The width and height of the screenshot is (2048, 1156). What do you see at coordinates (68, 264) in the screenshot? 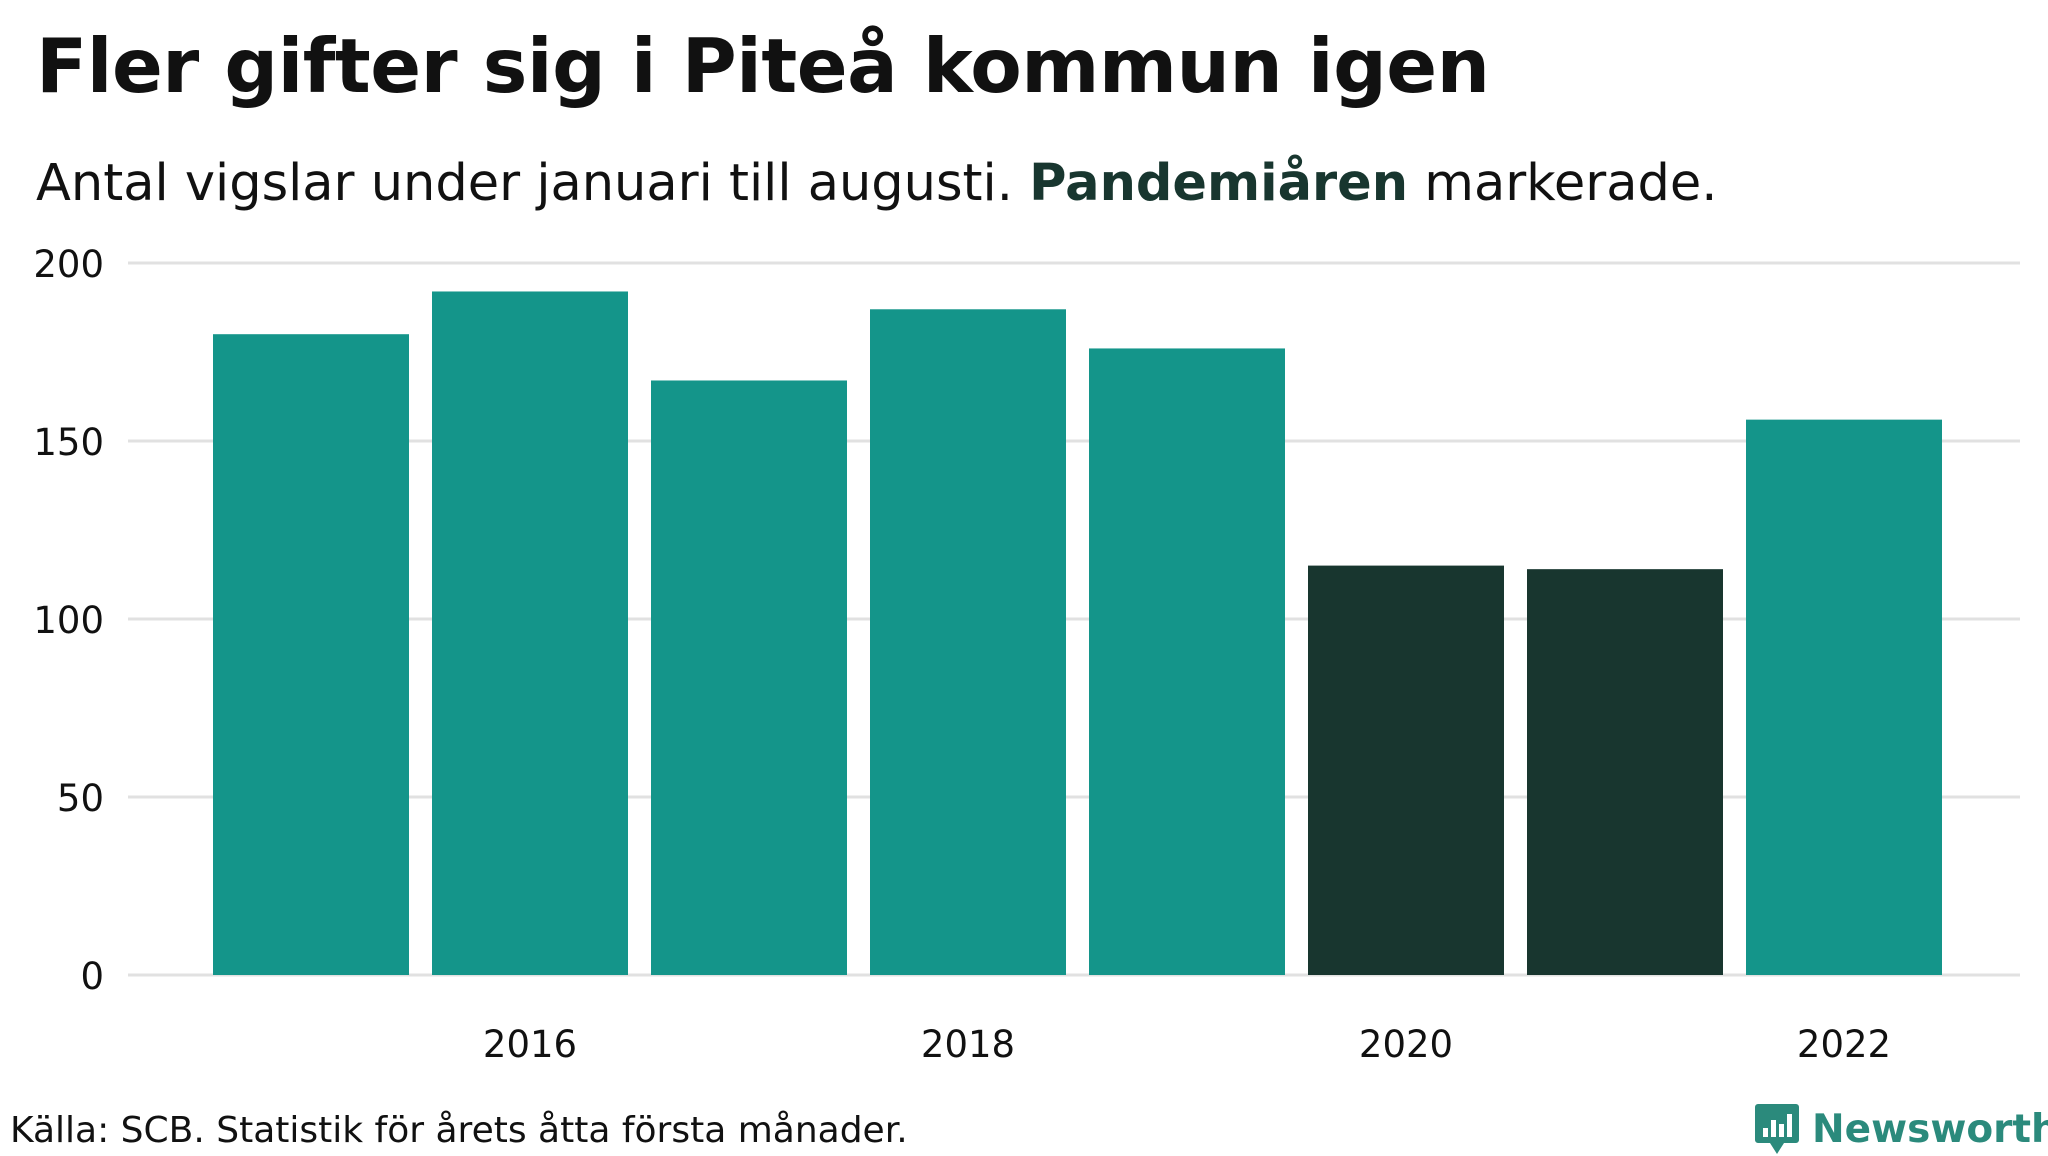
I see `y-tick-label: 200` at bounding box center [68, 264].